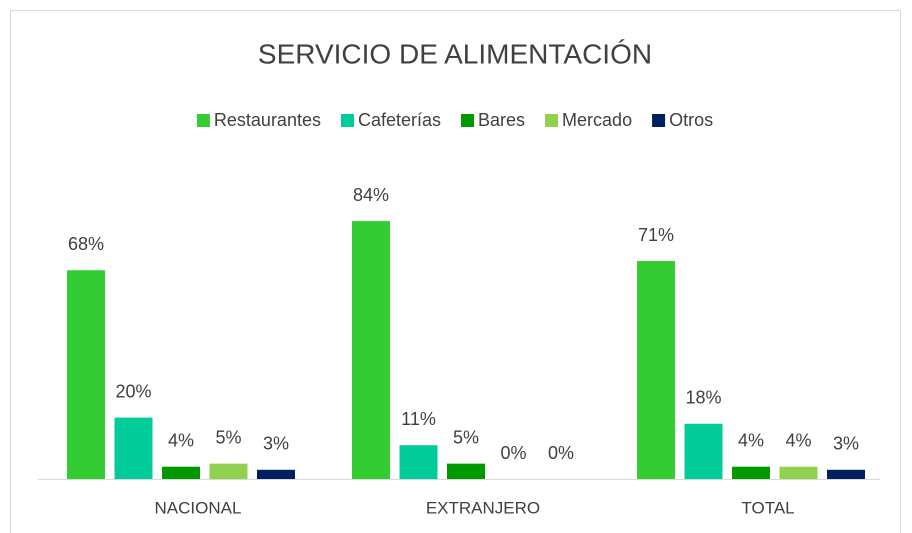  I want to click on legend-label: Cafeterías, so click(399, 120).